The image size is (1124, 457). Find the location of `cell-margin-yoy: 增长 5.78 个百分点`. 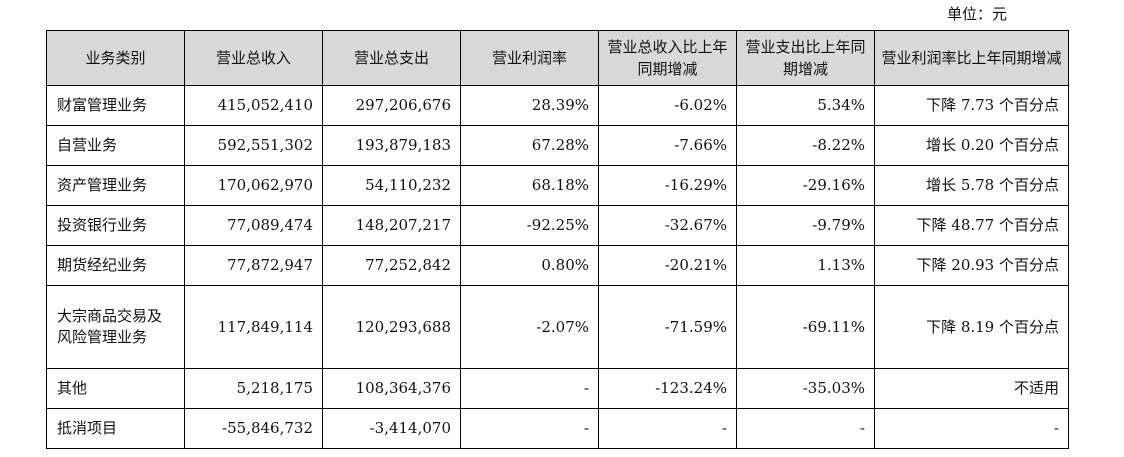

cell-margin-yoy: 增长 5.78 个百分点 is located at coordinates (971, 185).